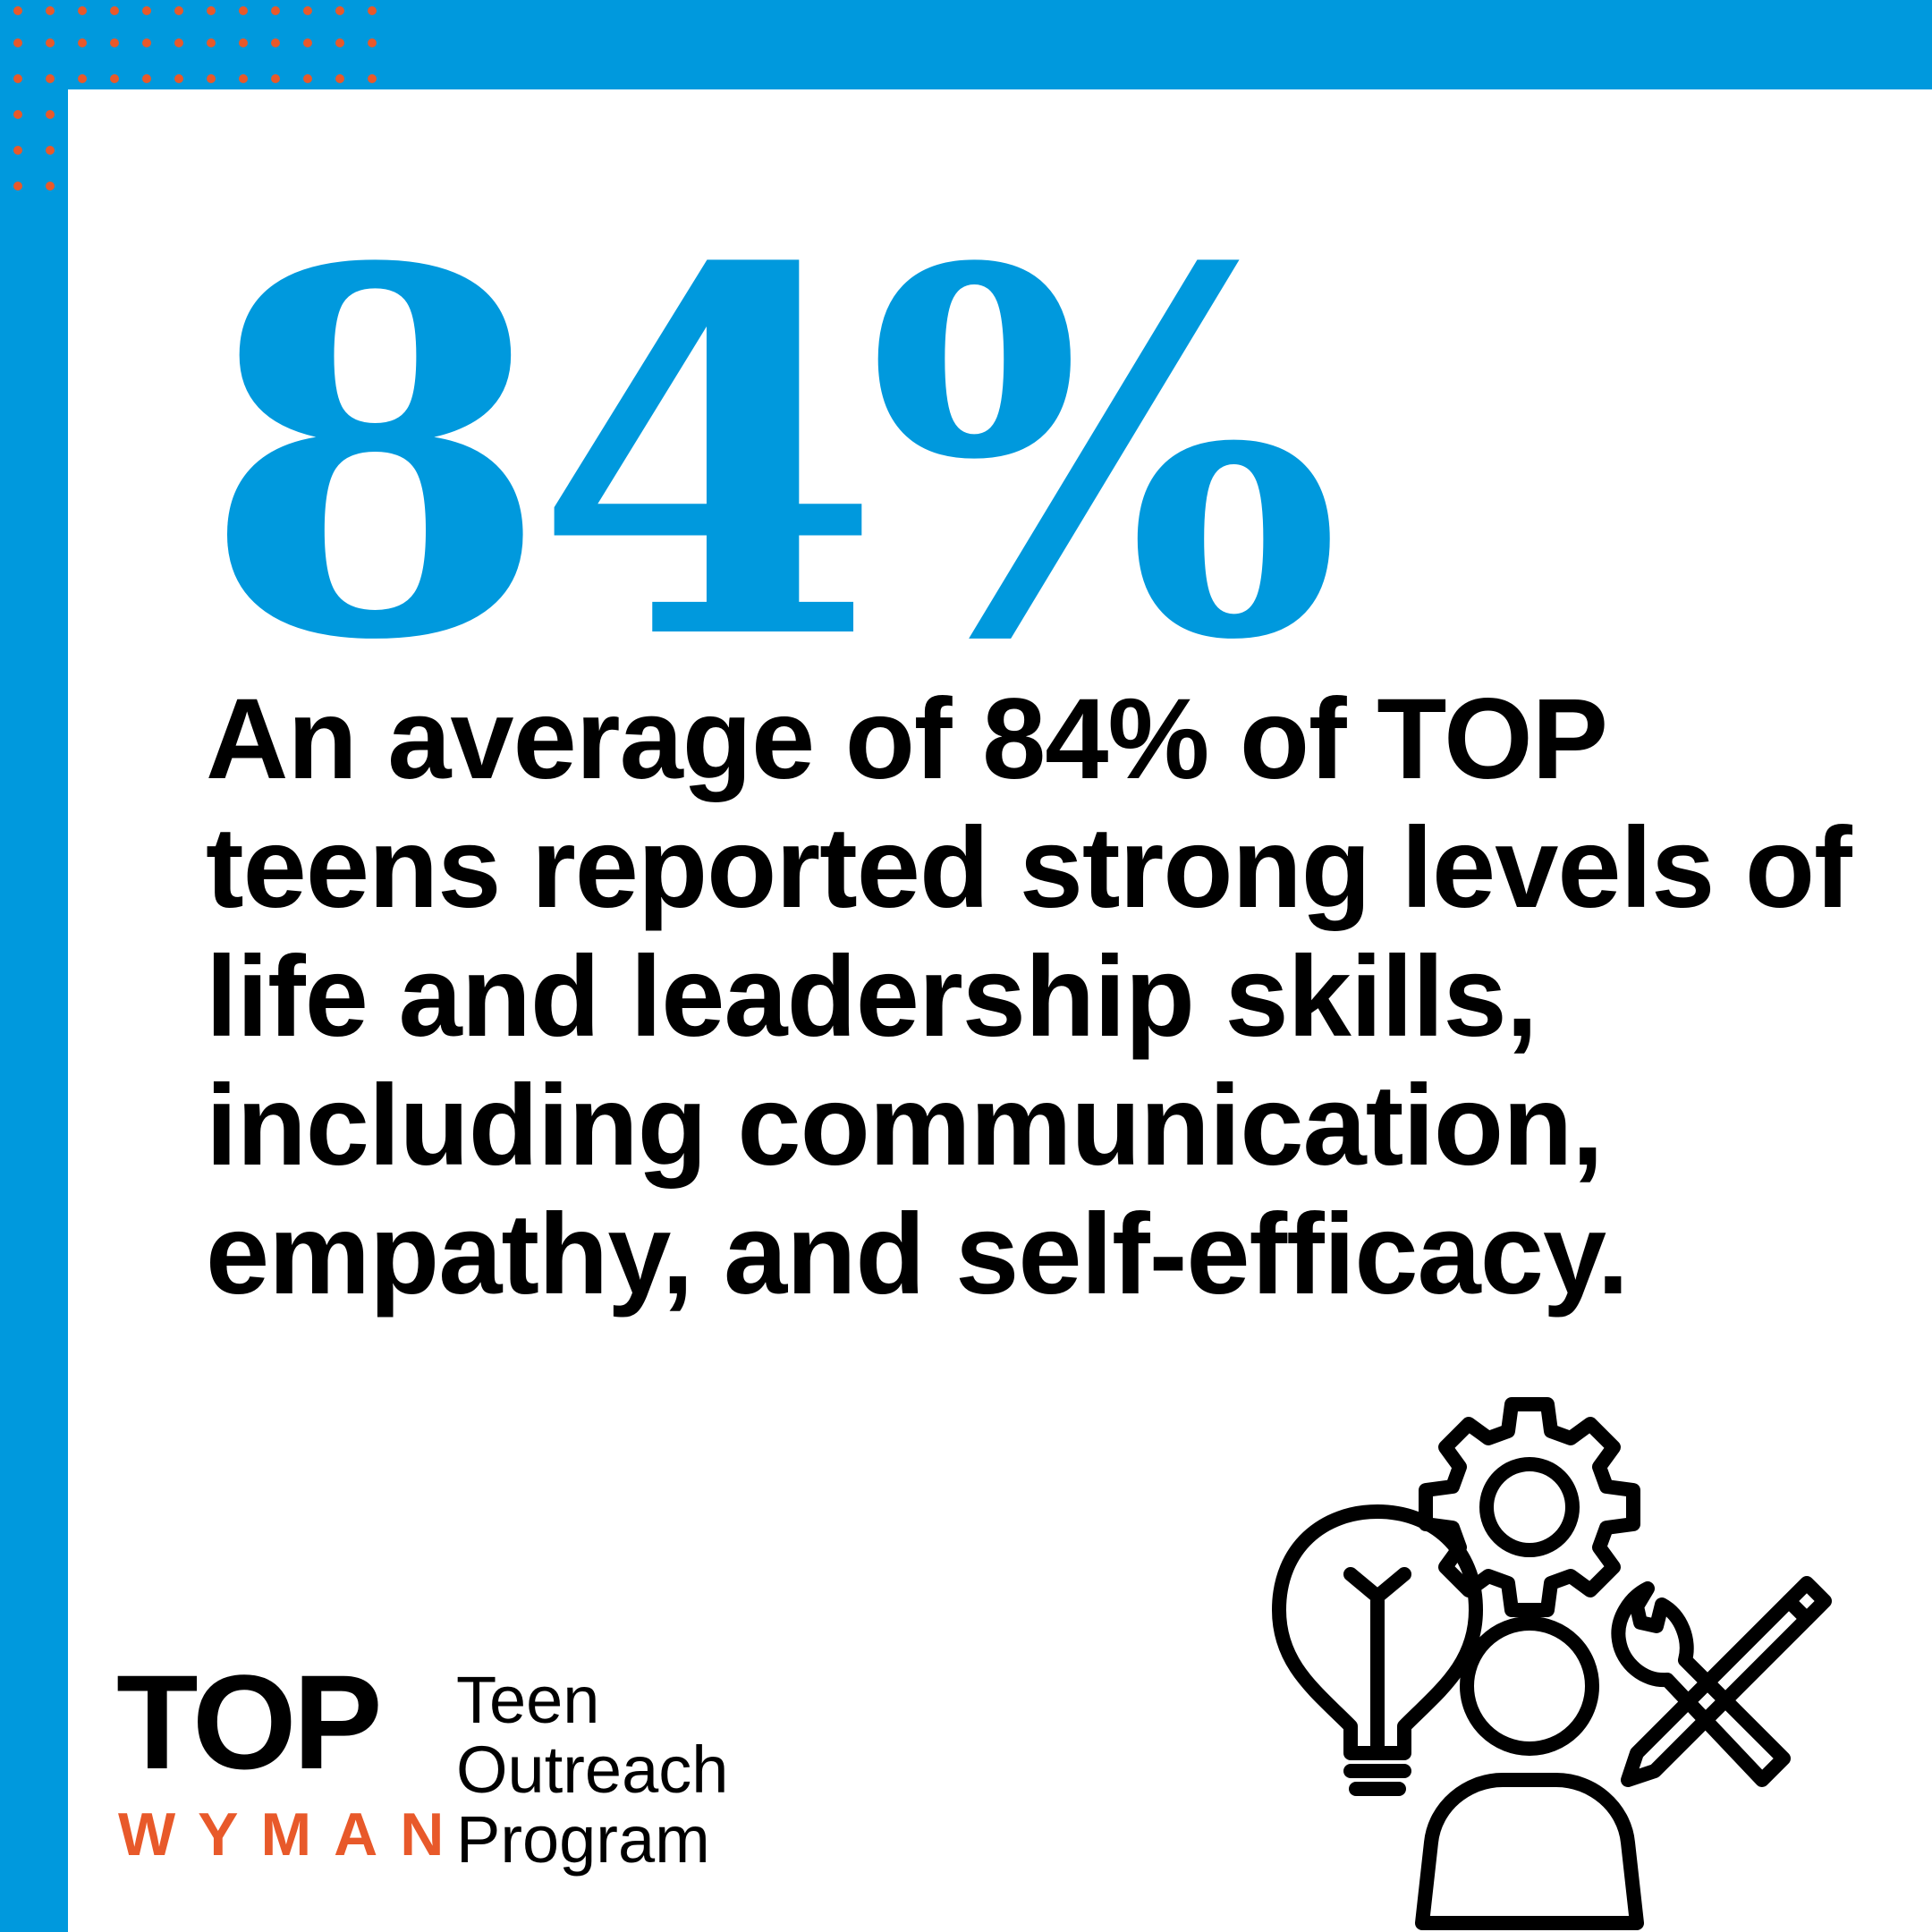 Image resolution: width=1932 pixels, height=1932 pixels. I want to click on logo-mark: TOP, so click(249, 1722).